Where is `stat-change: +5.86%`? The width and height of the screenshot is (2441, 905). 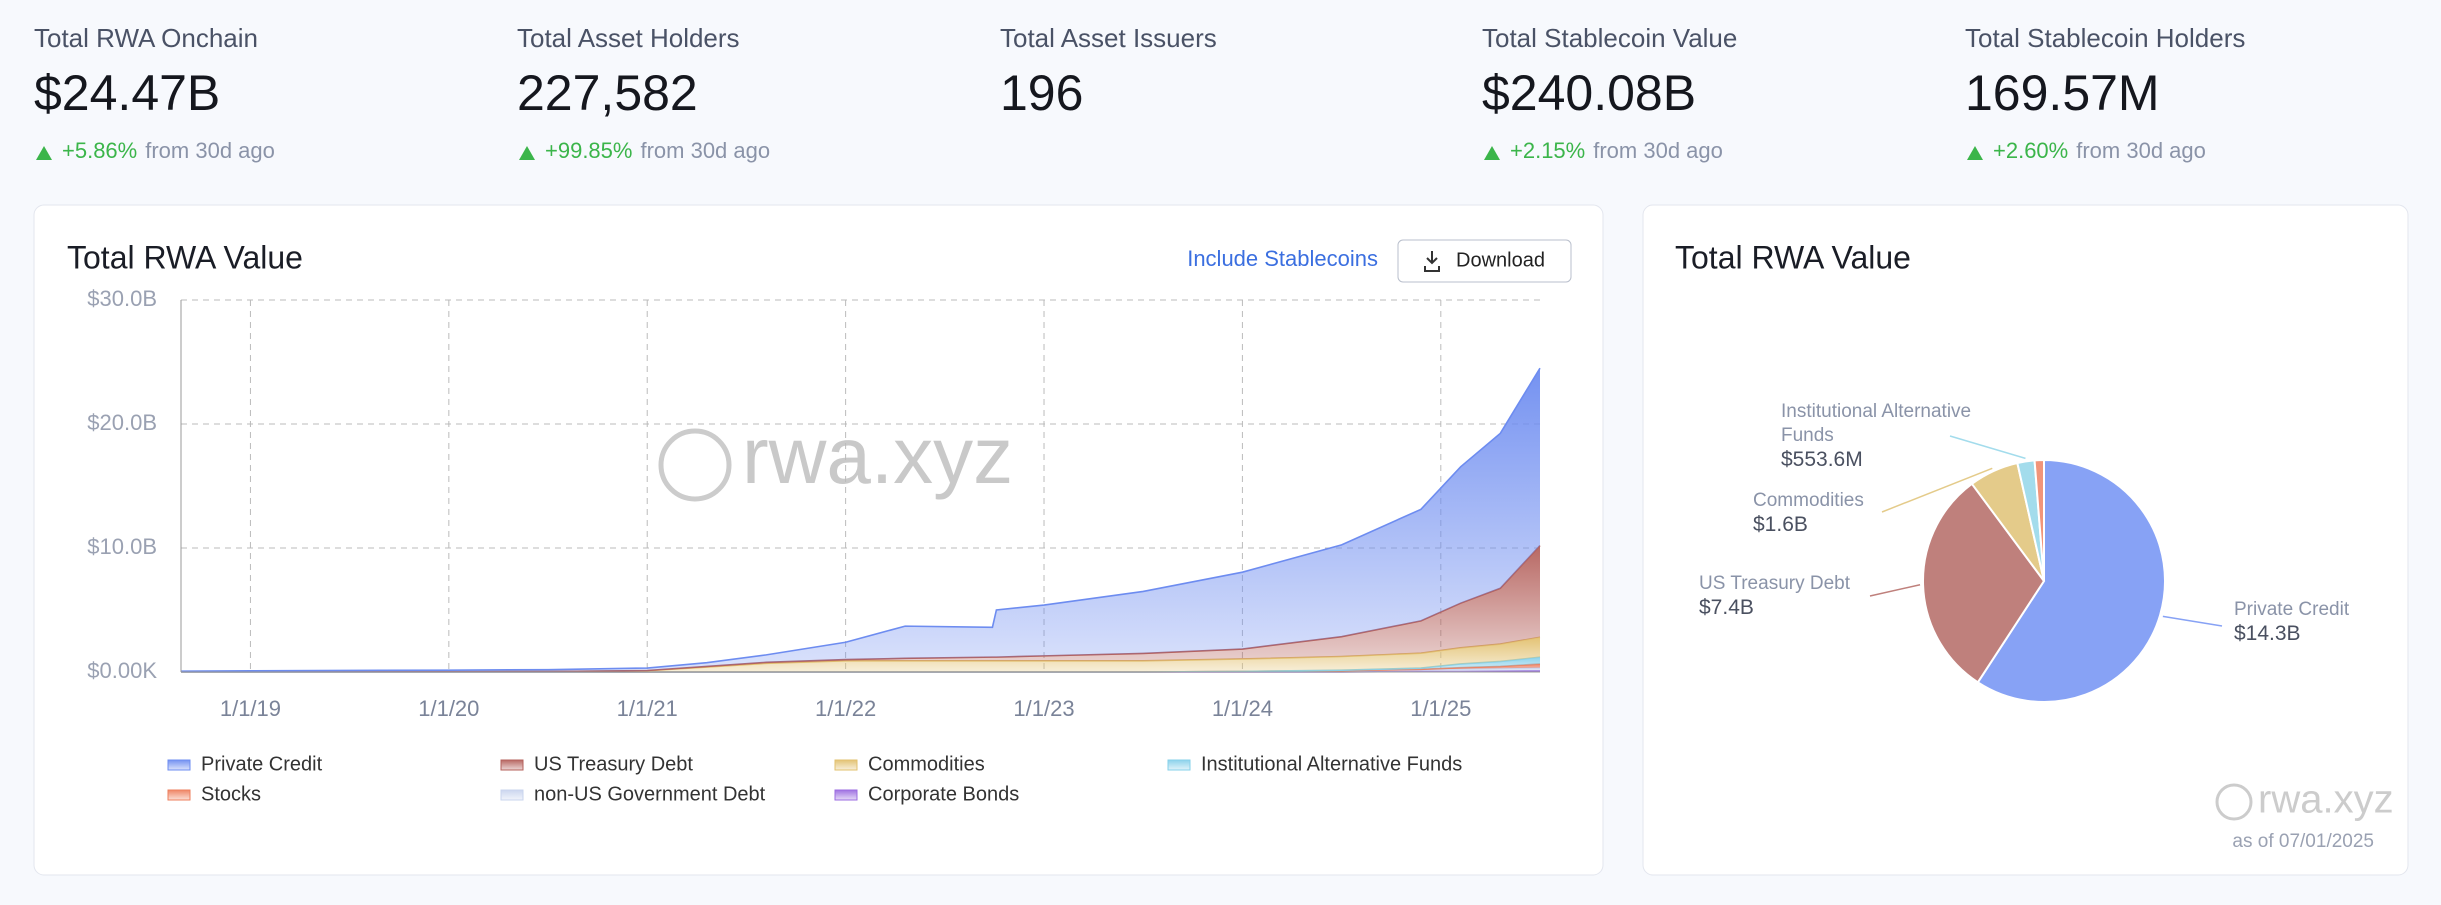
stat-change: +5.86% is located at coordinates (99, 150).